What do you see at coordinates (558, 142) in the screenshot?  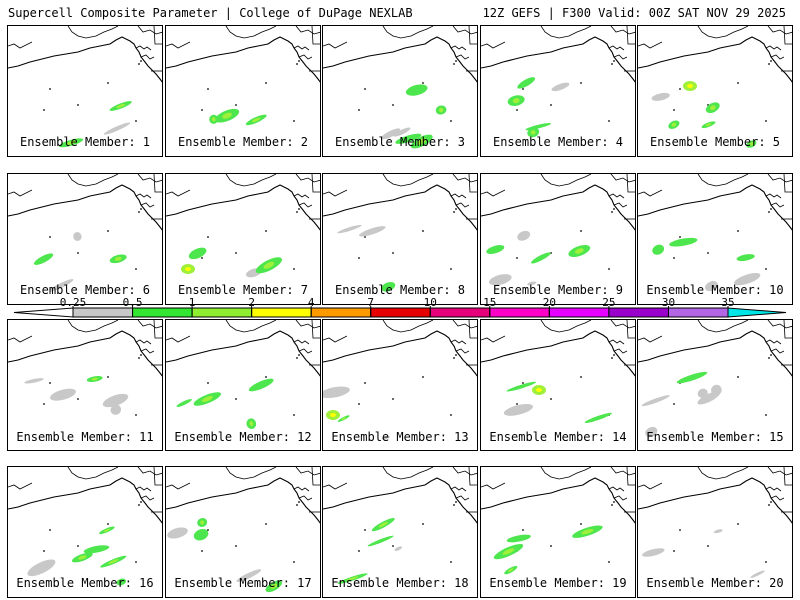 I see `ensemble-member-label: Ensemble Member: 4` at bounding box center [558, 142].